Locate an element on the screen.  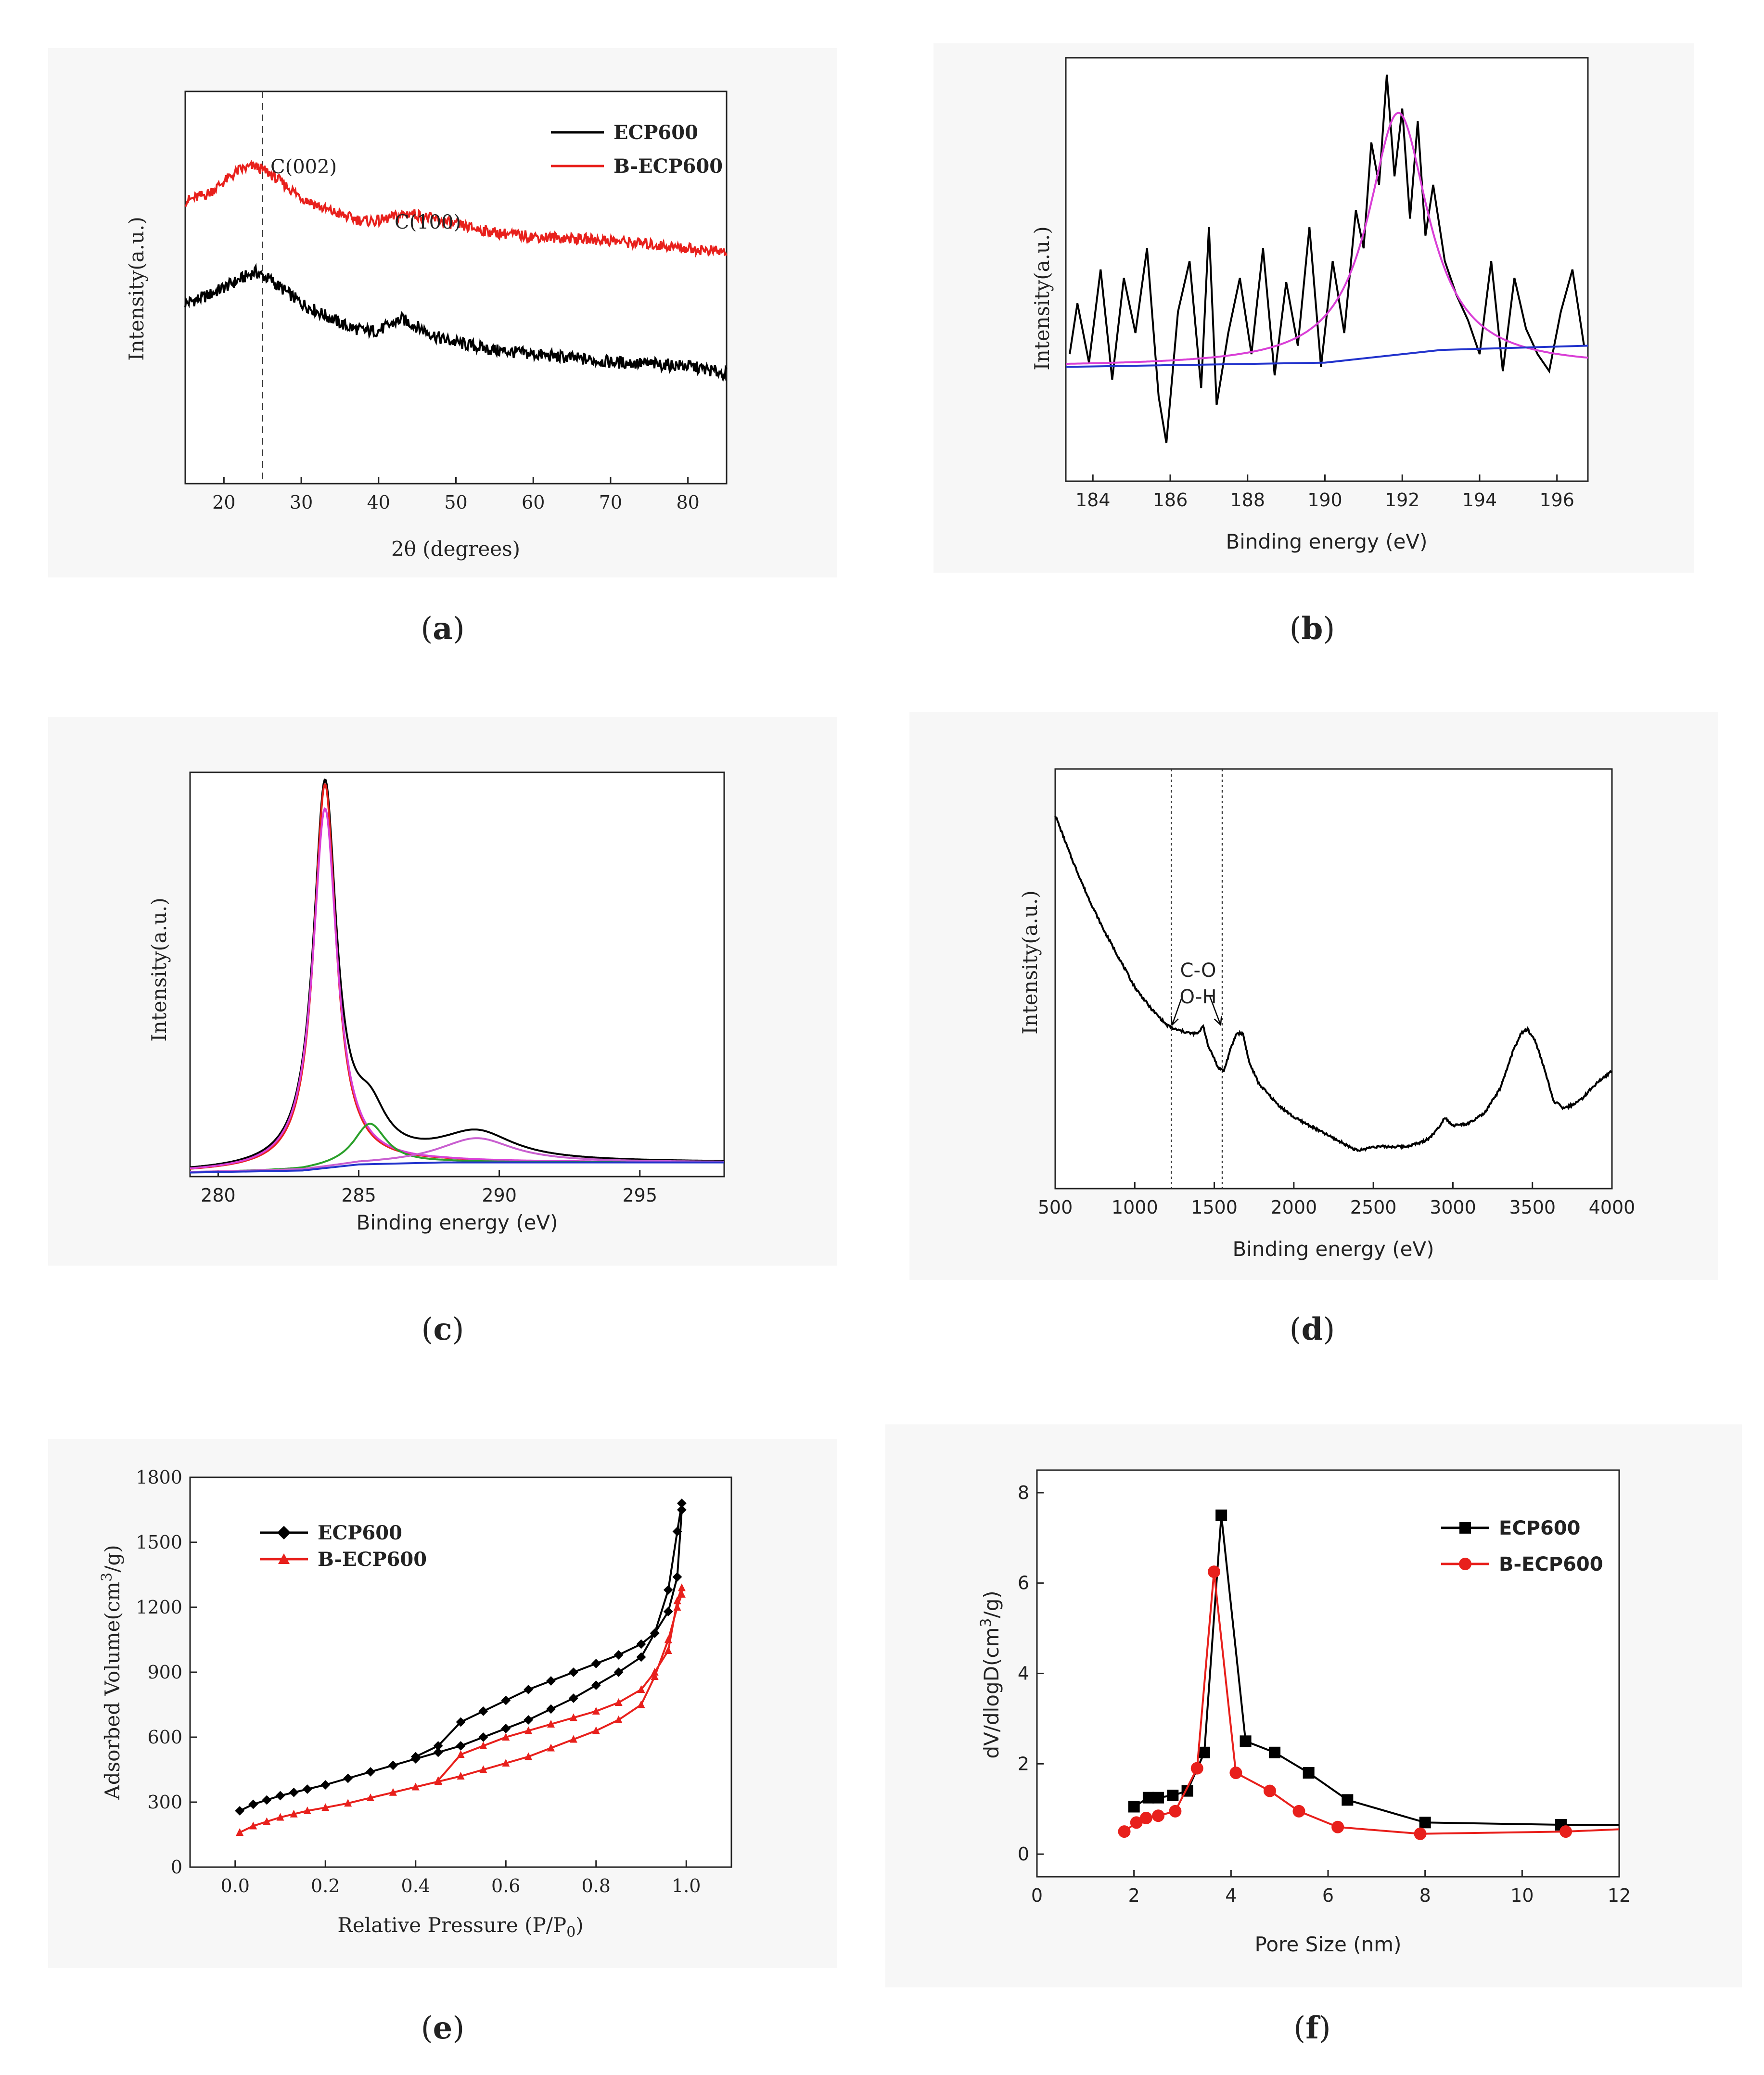
series-spectrum is located at coordinates (1333, 984).